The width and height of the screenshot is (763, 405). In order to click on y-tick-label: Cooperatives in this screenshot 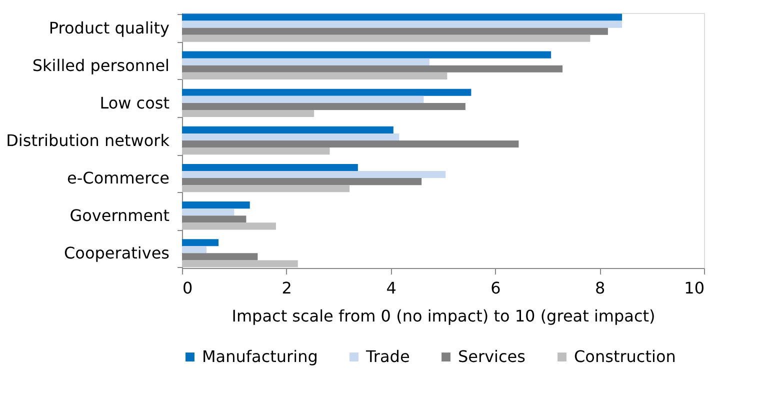, I will do `click(117, 253)`.